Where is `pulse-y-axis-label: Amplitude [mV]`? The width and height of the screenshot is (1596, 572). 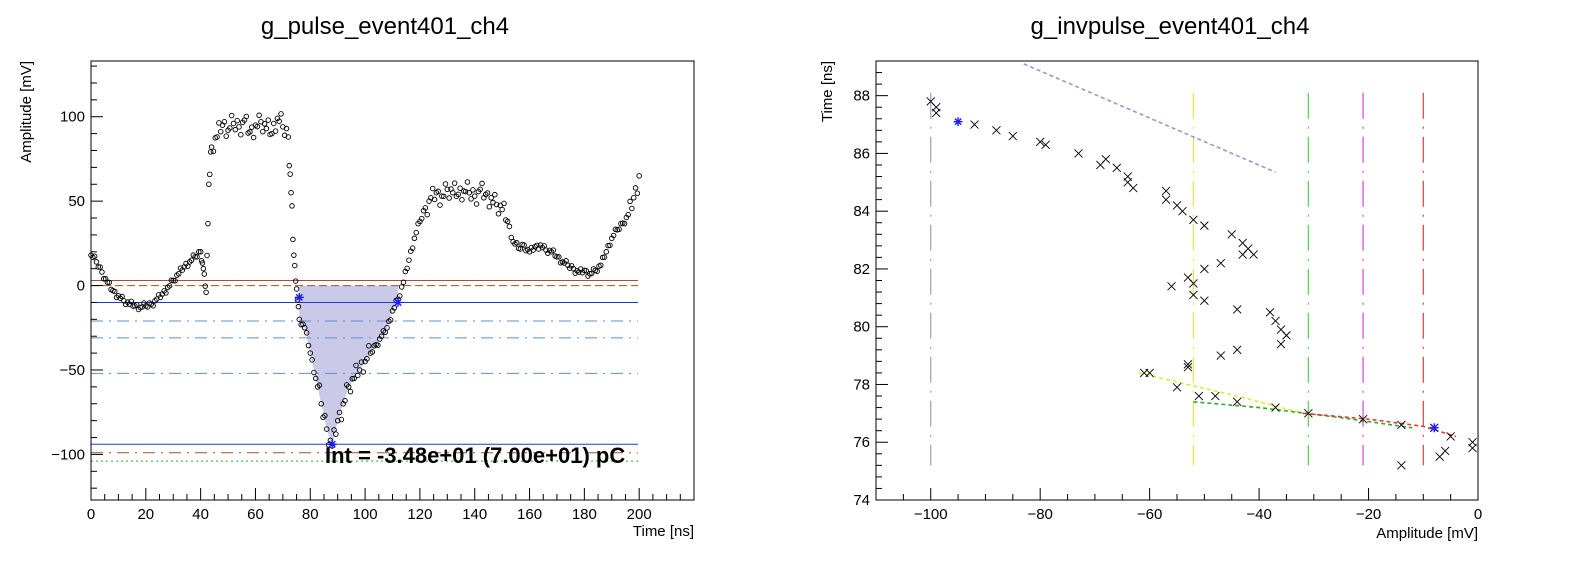 pulse-y-axis-label: Amplitude [mV] is located at coordinates (26, 112).